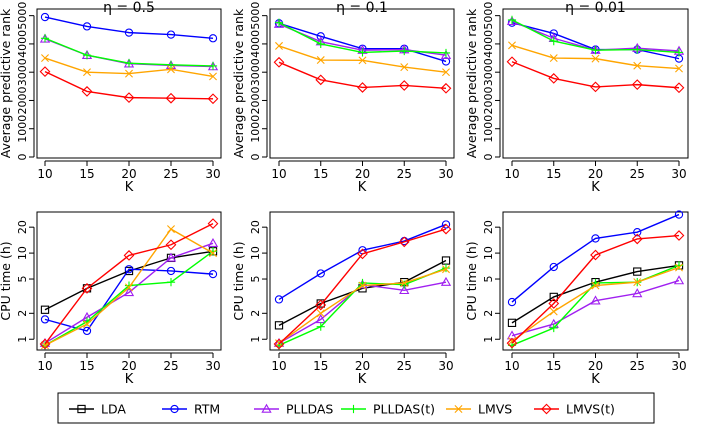  I want to click on y-tick-label: 5000, so click(22, 16).